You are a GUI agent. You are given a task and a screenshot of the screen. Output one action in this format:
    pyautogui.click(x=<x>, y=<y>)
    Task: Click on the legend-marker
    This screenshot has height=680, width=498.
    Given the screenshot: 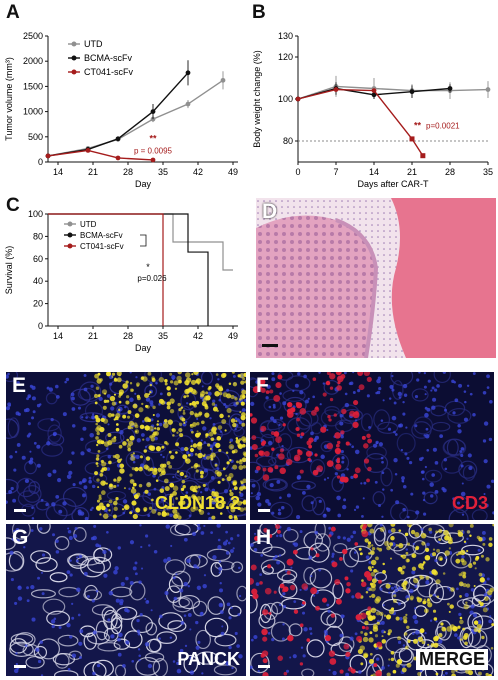 What is the action you would take?
    pyautogui.click(x=74, y=44)
    